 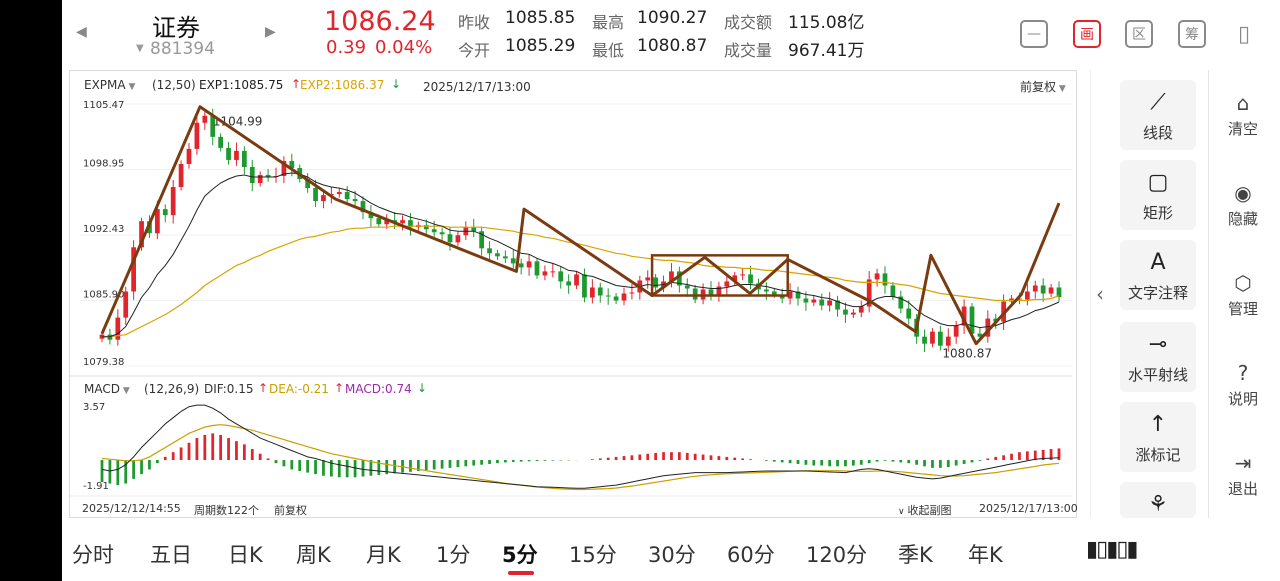 I want to click on zone-icon: 区, so click(x=1139, y=34).